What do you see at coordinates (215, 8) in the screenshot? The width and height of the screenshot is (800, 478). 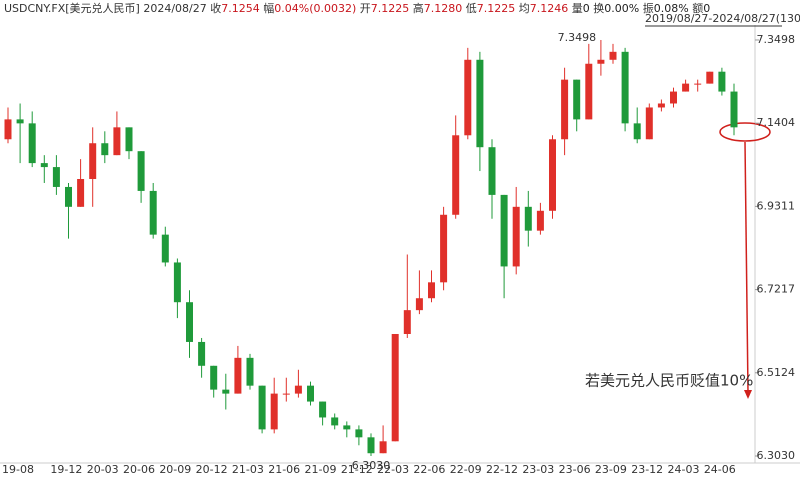 I see `field-label: 收` at bounding box center [215, 8].